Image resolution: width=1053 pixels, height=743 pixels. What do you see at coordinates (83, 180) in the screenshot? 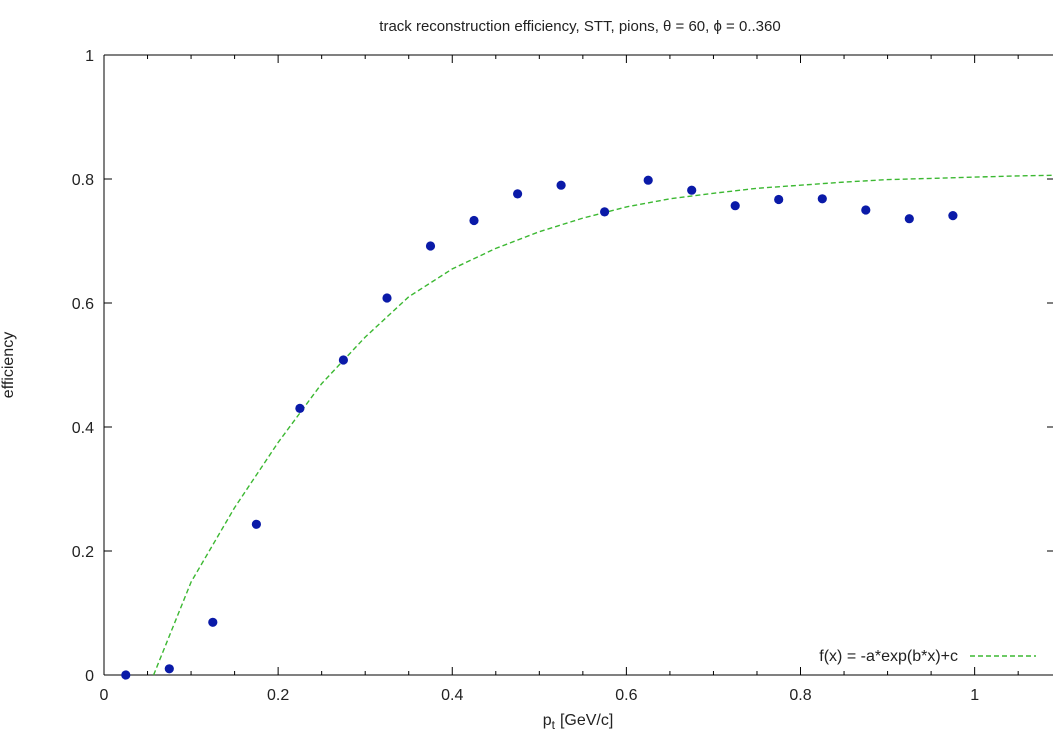
I see `y-tick-label: 0.8` at bounding box center [83, 180].